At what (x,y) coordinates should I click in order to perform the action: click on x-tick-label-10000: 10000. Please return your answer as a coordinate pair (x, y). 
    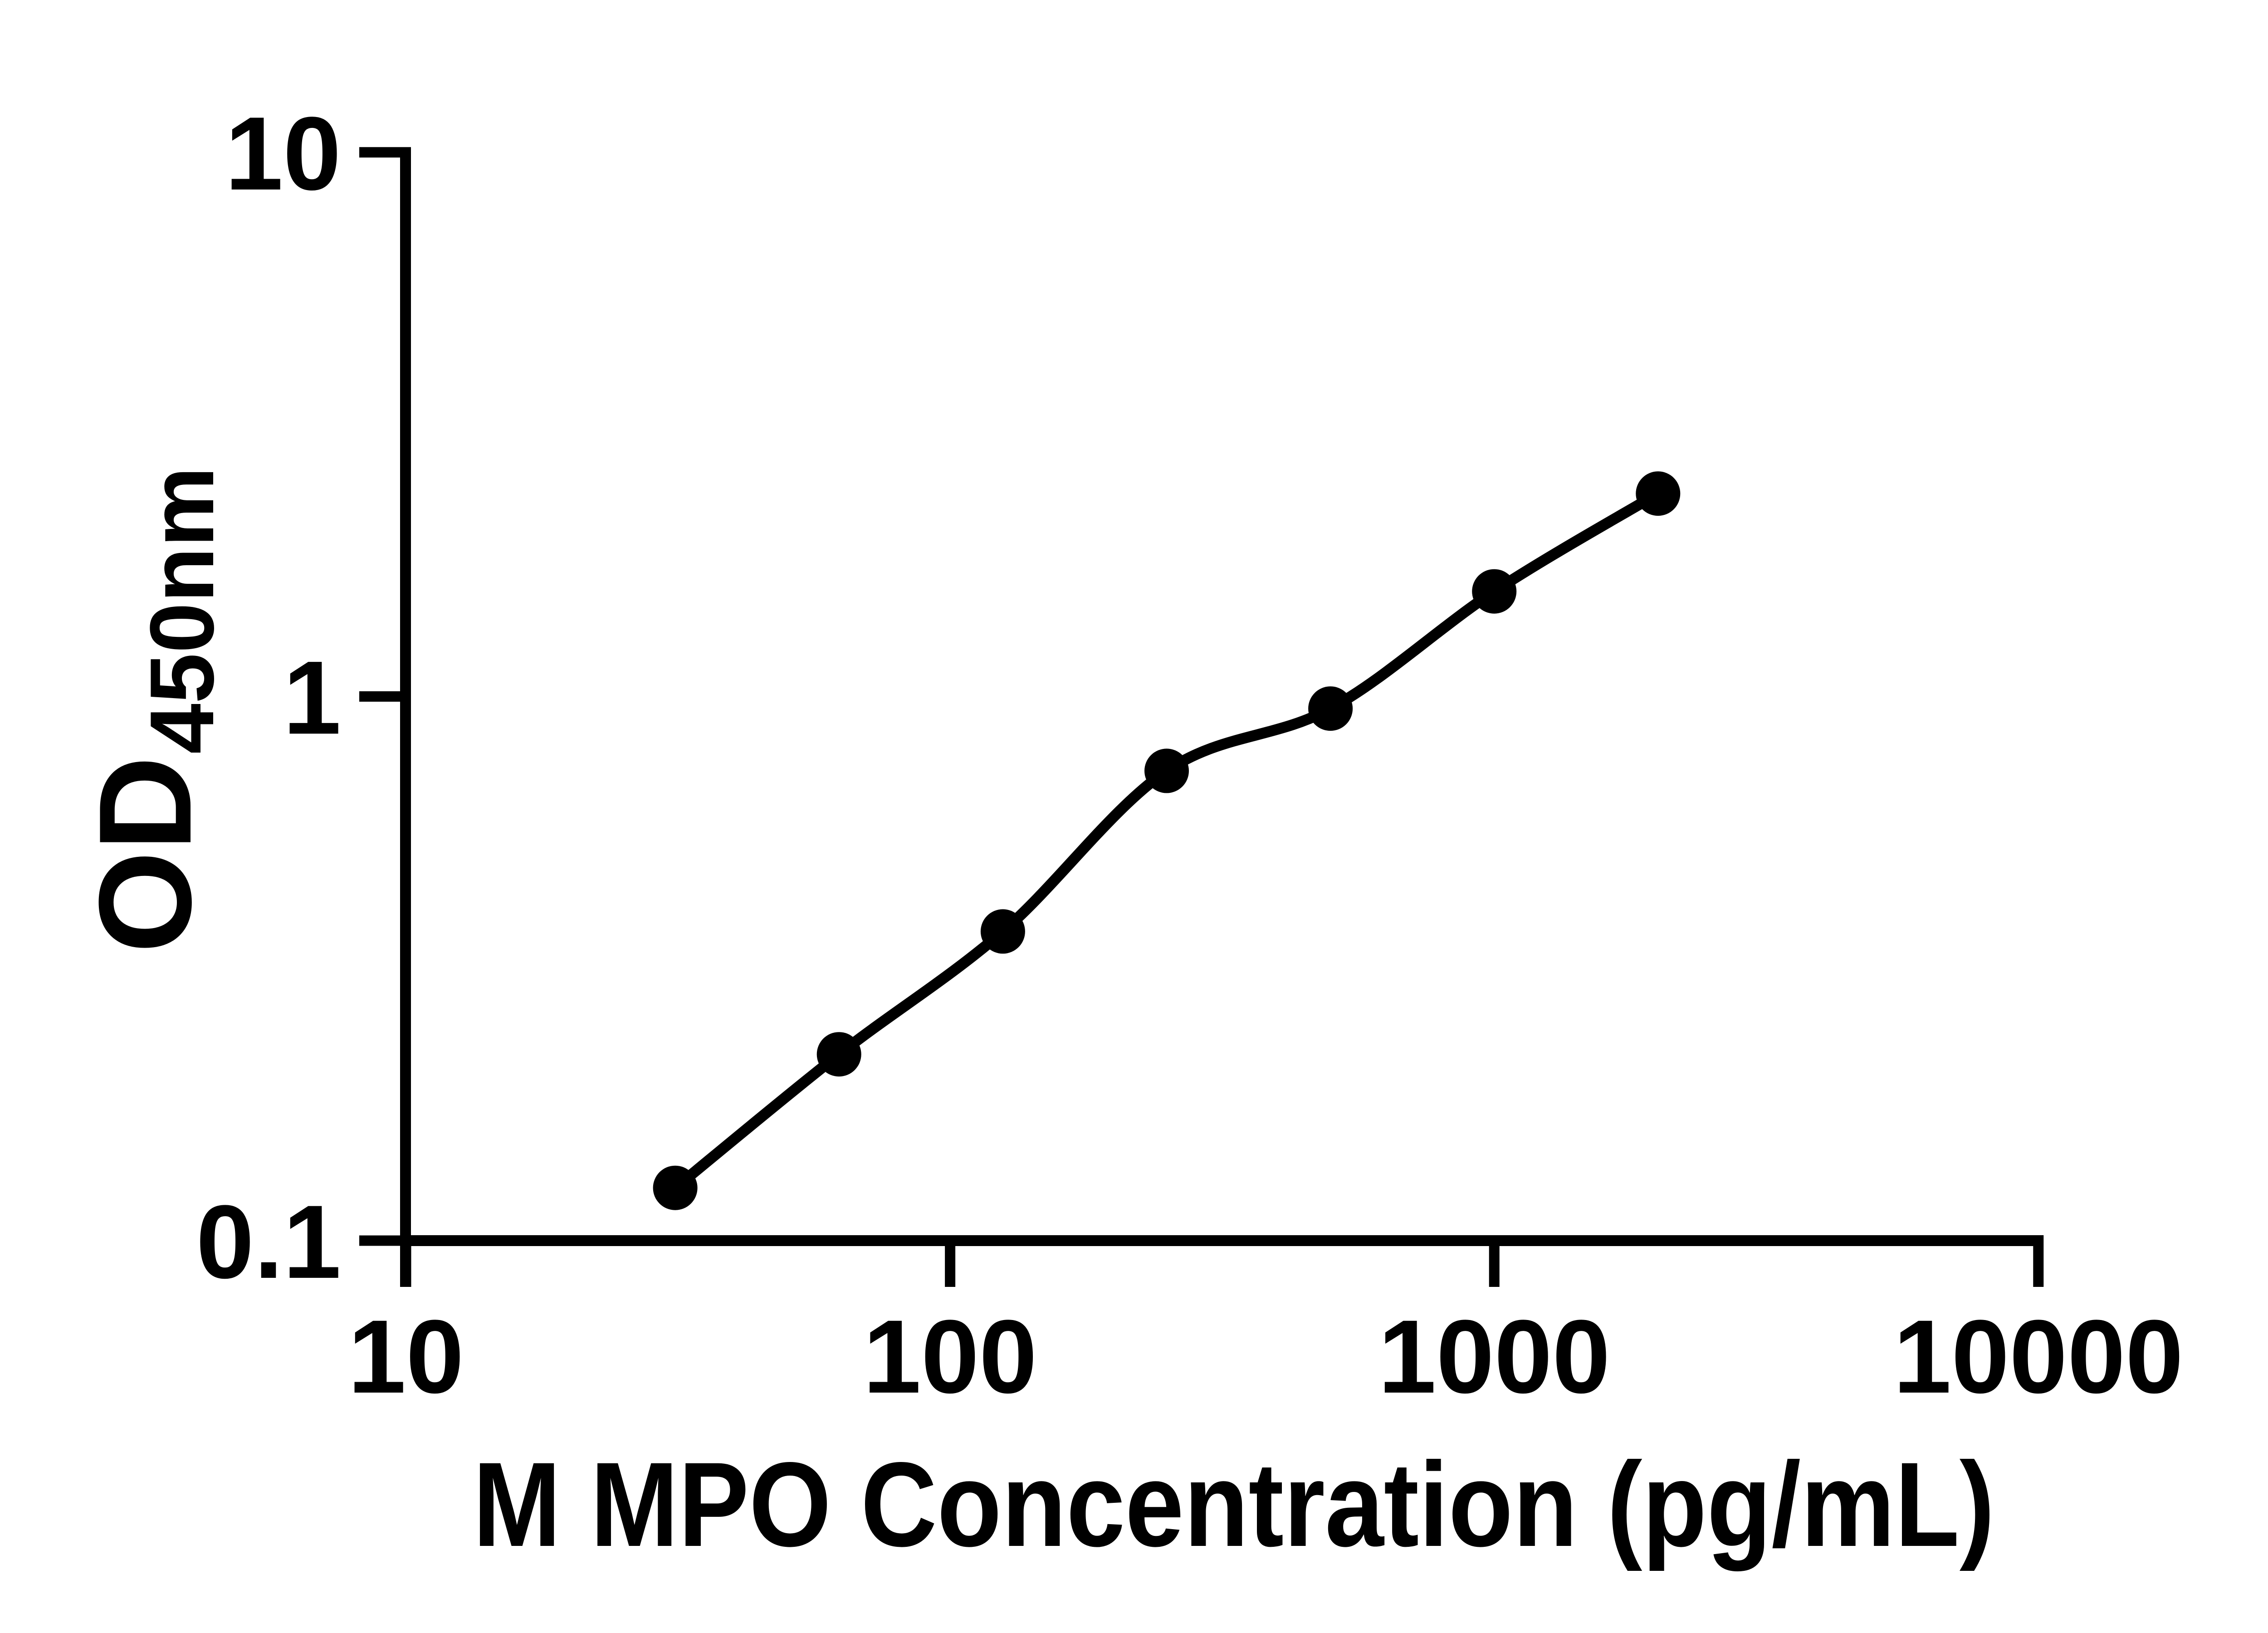
    Looking at the image, I should click on (2038, 1356).